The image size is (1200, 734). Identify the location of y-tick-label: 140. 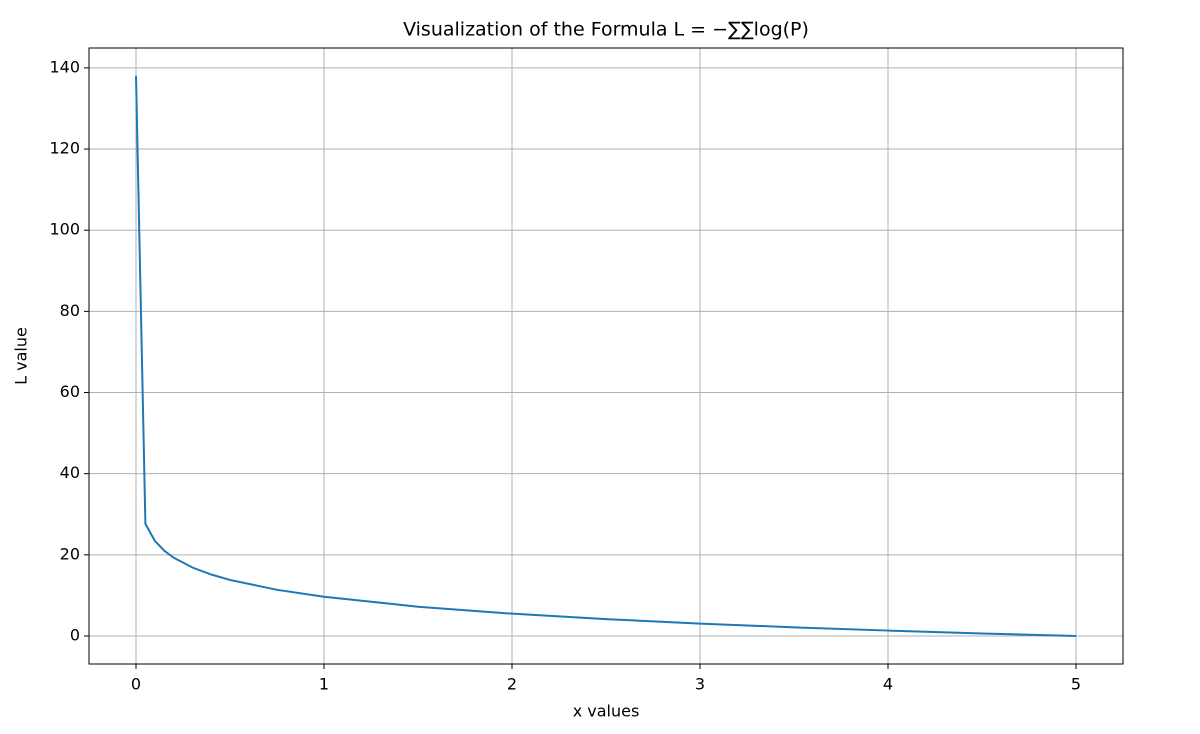
(64, 66).